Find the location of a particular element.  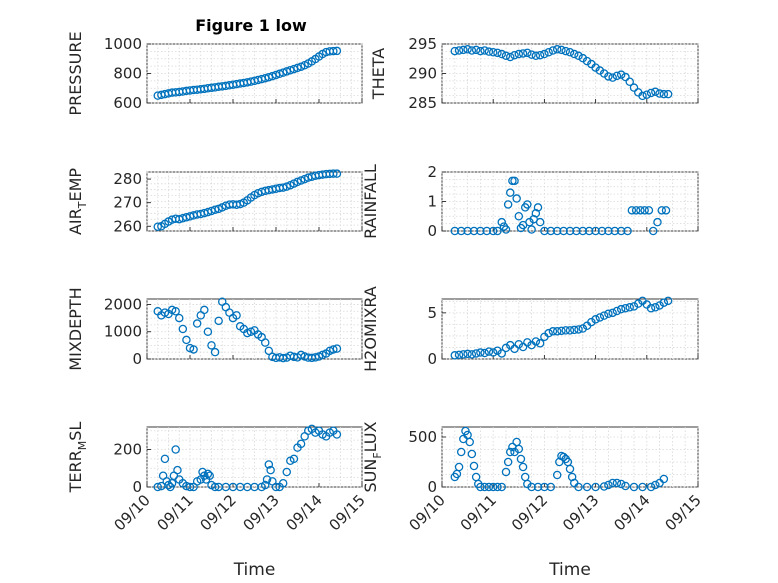

y-axis-label-main: MIXDEPTH is located at coordinates (75, 328).